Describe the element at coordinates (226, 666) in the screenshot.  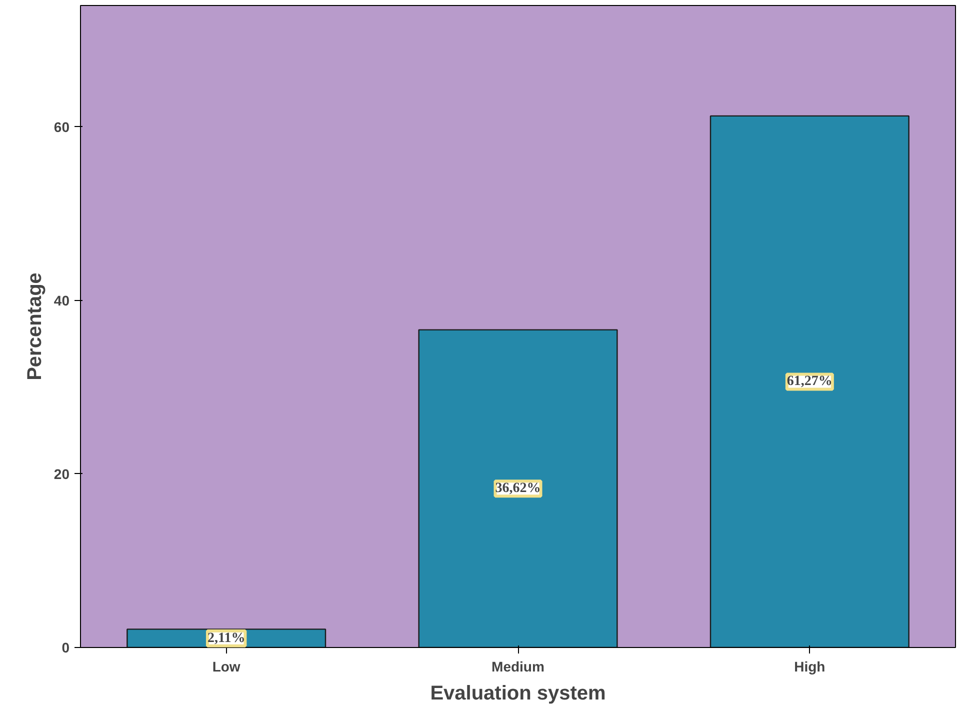
I see `x-tick-label: Low` at that location.